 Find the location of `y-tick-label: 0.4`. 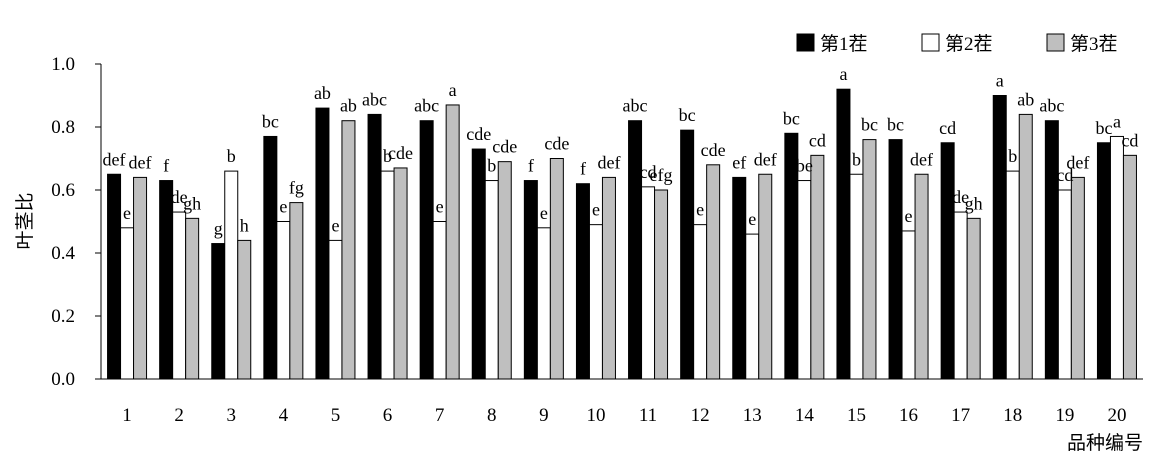

y-tick-label: 0.4 is located at coordinates (63, 253).